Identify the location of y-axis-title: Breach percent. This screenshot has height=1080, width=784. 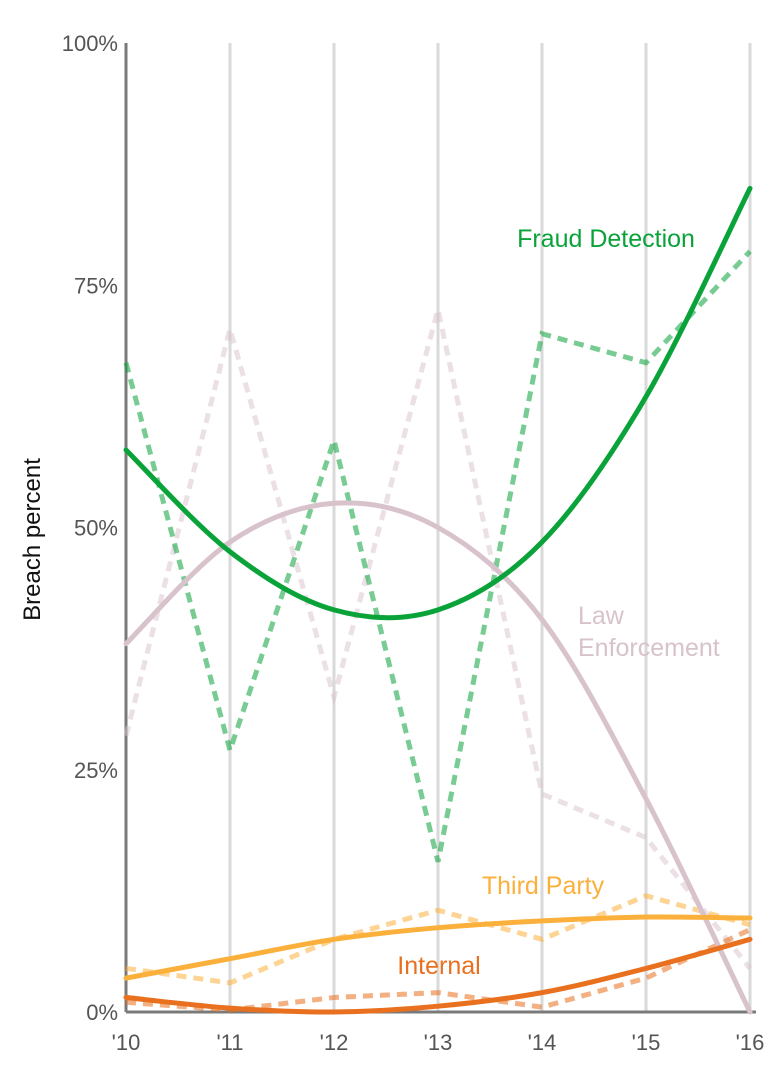
(32, 539).